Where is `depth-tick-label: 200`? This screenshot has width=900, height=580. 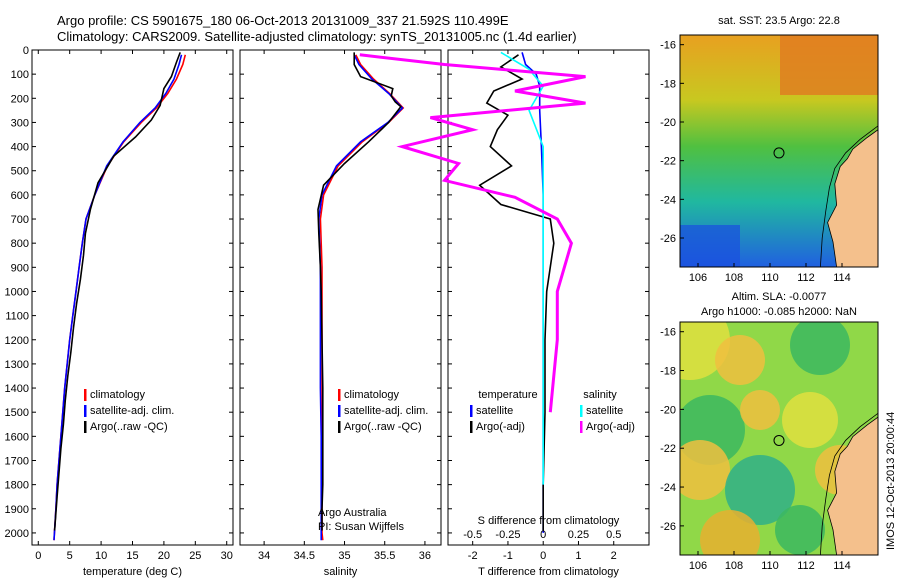
depth-tick-label: 200 is located at coordinates (20, 99).